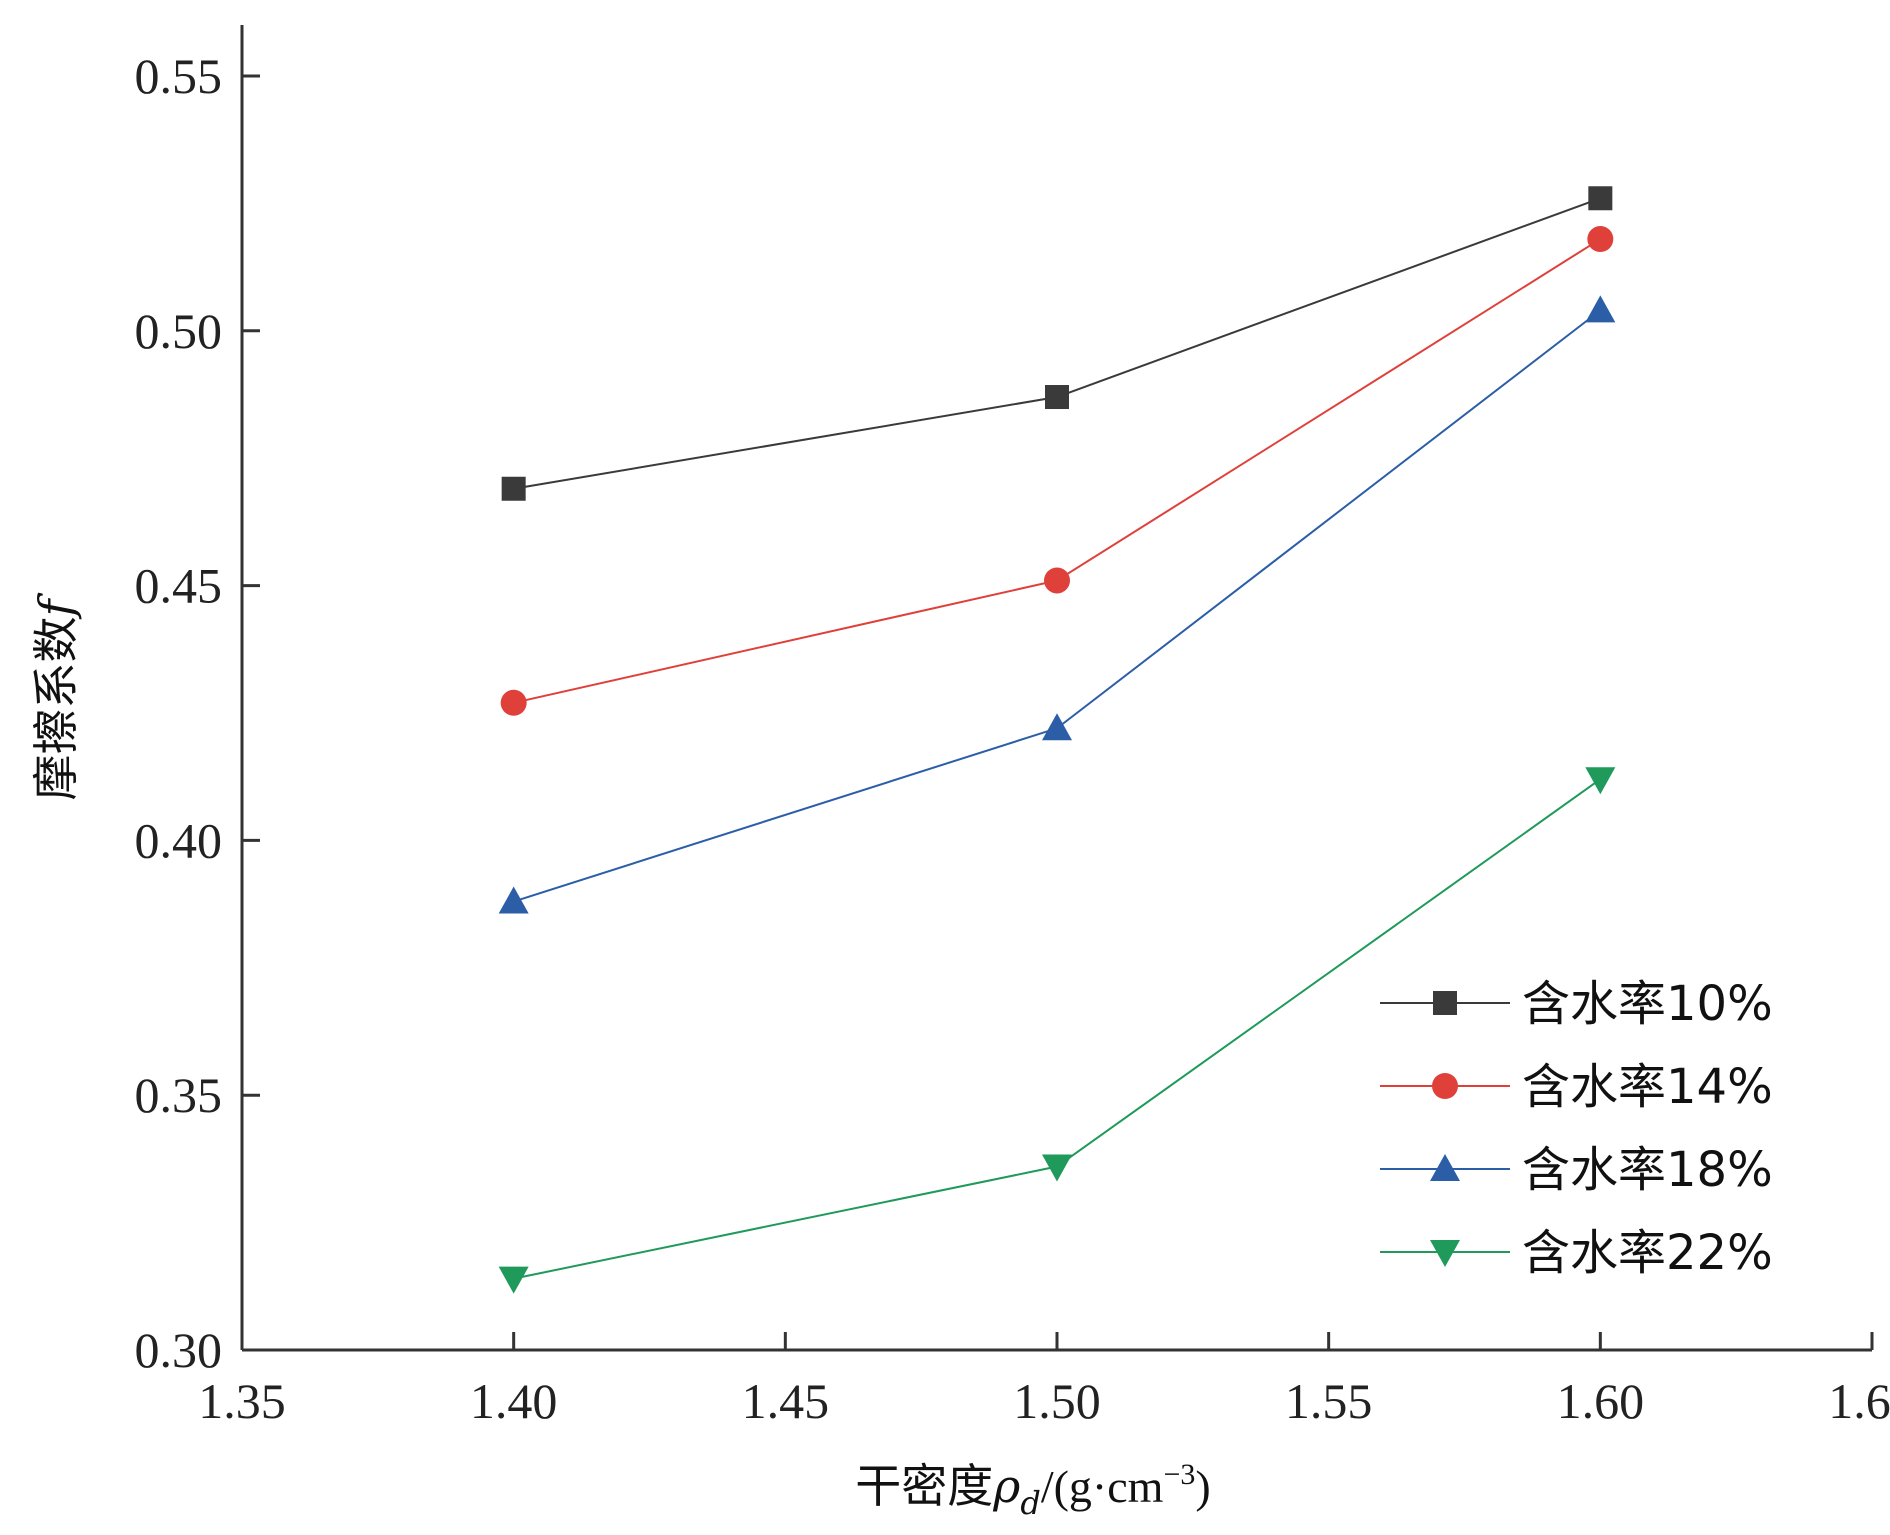  I want to click on x-tick-label: 1.35, so click(242, 1401).